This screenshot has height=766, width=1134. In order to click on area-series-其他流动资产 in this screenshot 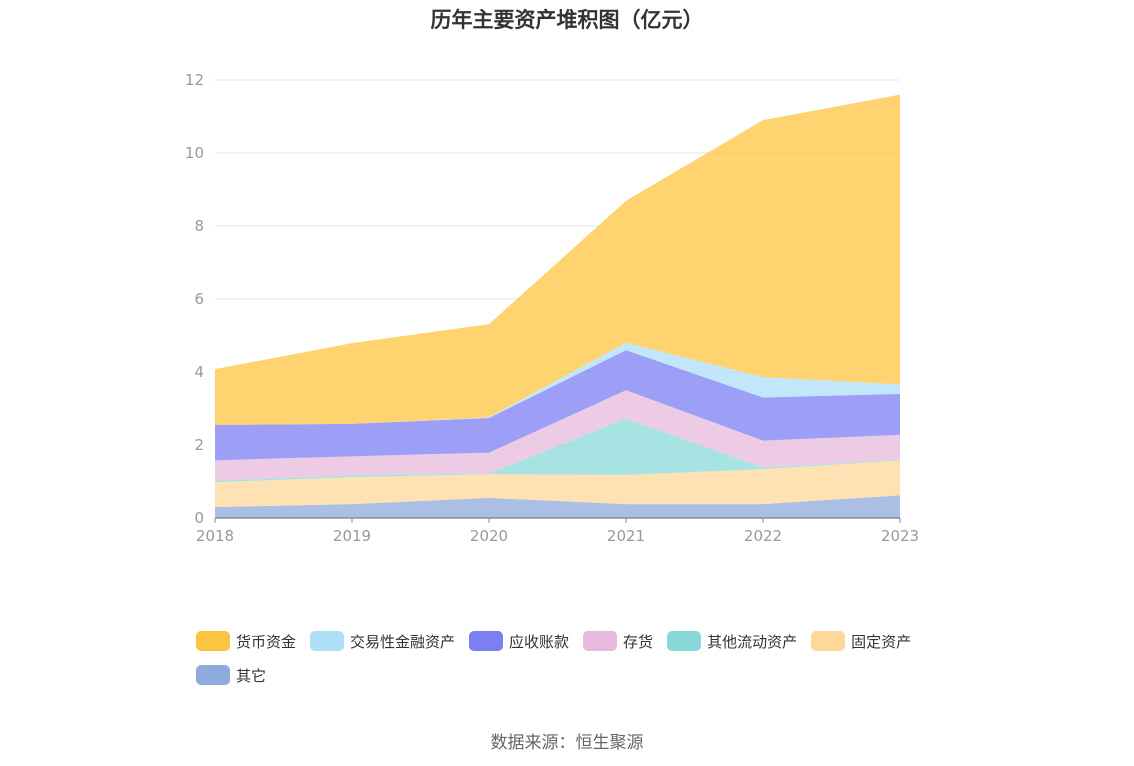, I will do `click(557, 450)`.